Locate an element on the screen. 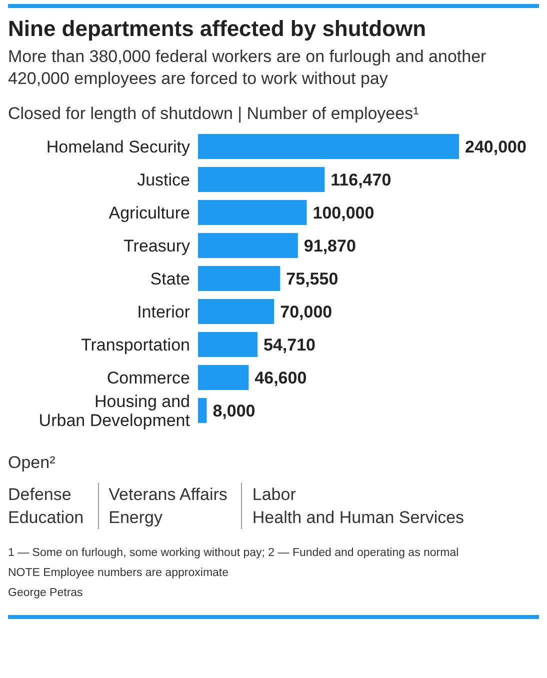  y-tick-label: Justice is located at coordinates (163, 179).